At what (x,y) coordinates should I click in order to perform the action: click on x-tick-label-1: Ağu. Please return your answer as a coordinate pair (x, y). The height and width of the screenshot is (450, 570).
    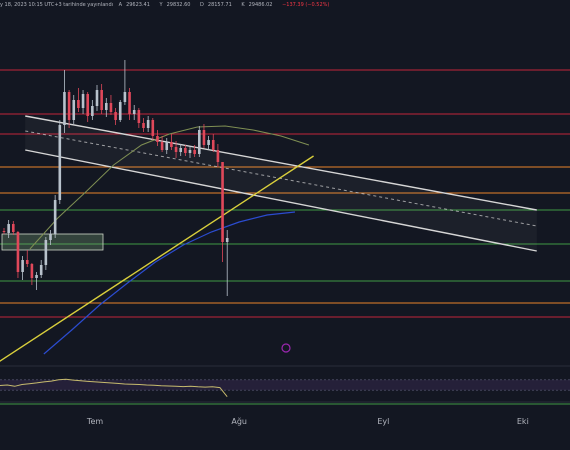
    Looking at the image, I should click on (239, 421).